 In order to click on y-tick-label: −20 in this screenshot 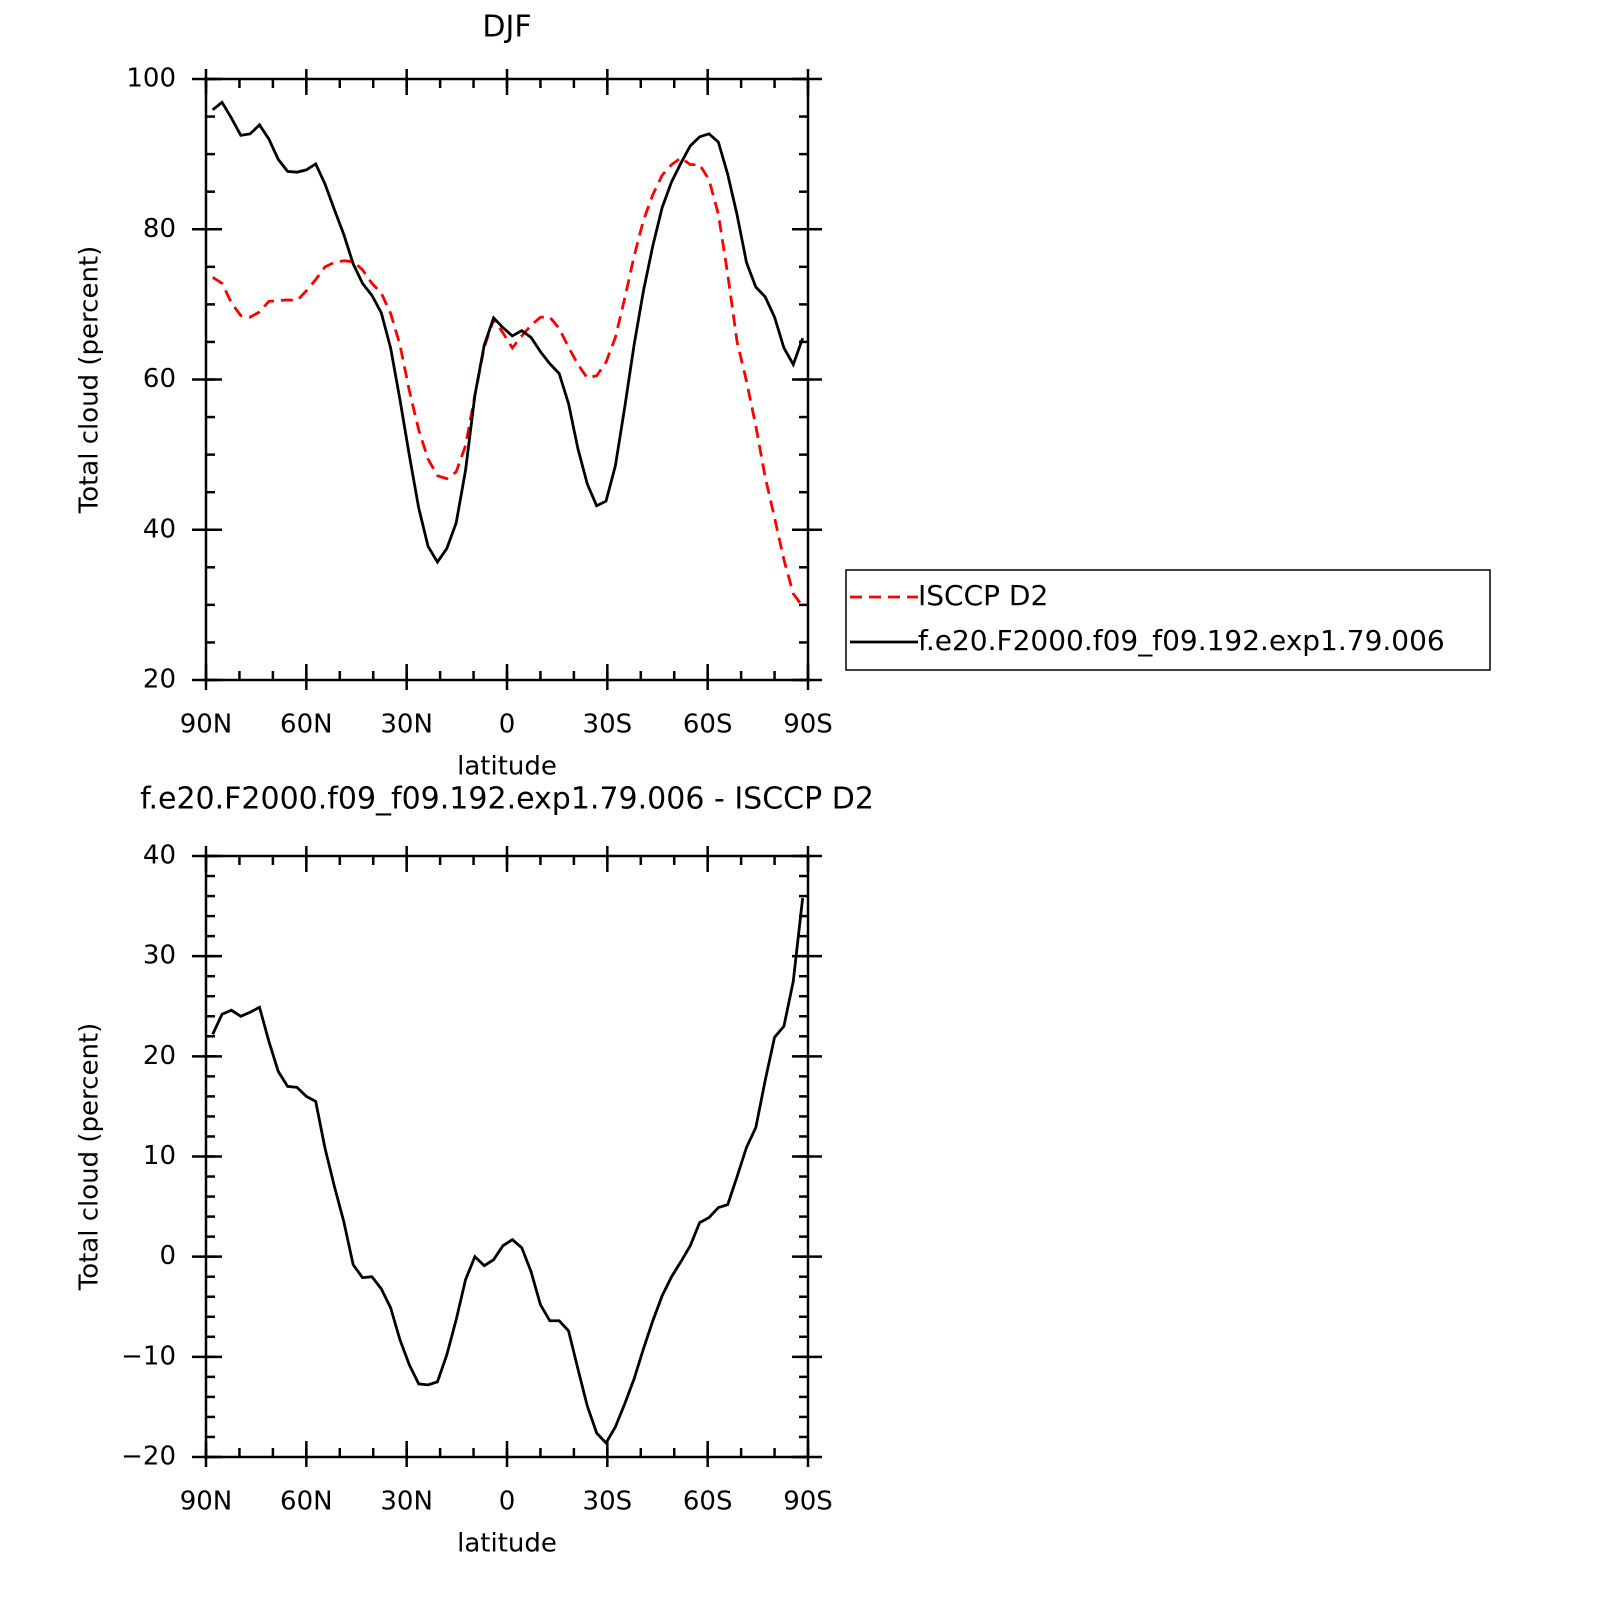, I will do `click(148, 1457)`.